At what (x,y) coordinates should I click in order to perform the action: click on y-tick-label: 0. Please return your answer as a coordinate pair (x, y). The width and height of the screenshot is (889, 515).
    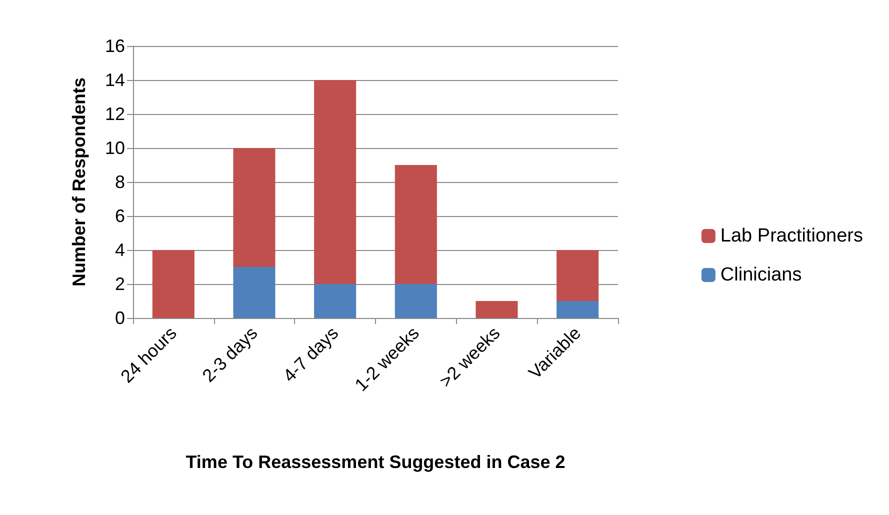
    Looking at the image, I should click on (119, 318).